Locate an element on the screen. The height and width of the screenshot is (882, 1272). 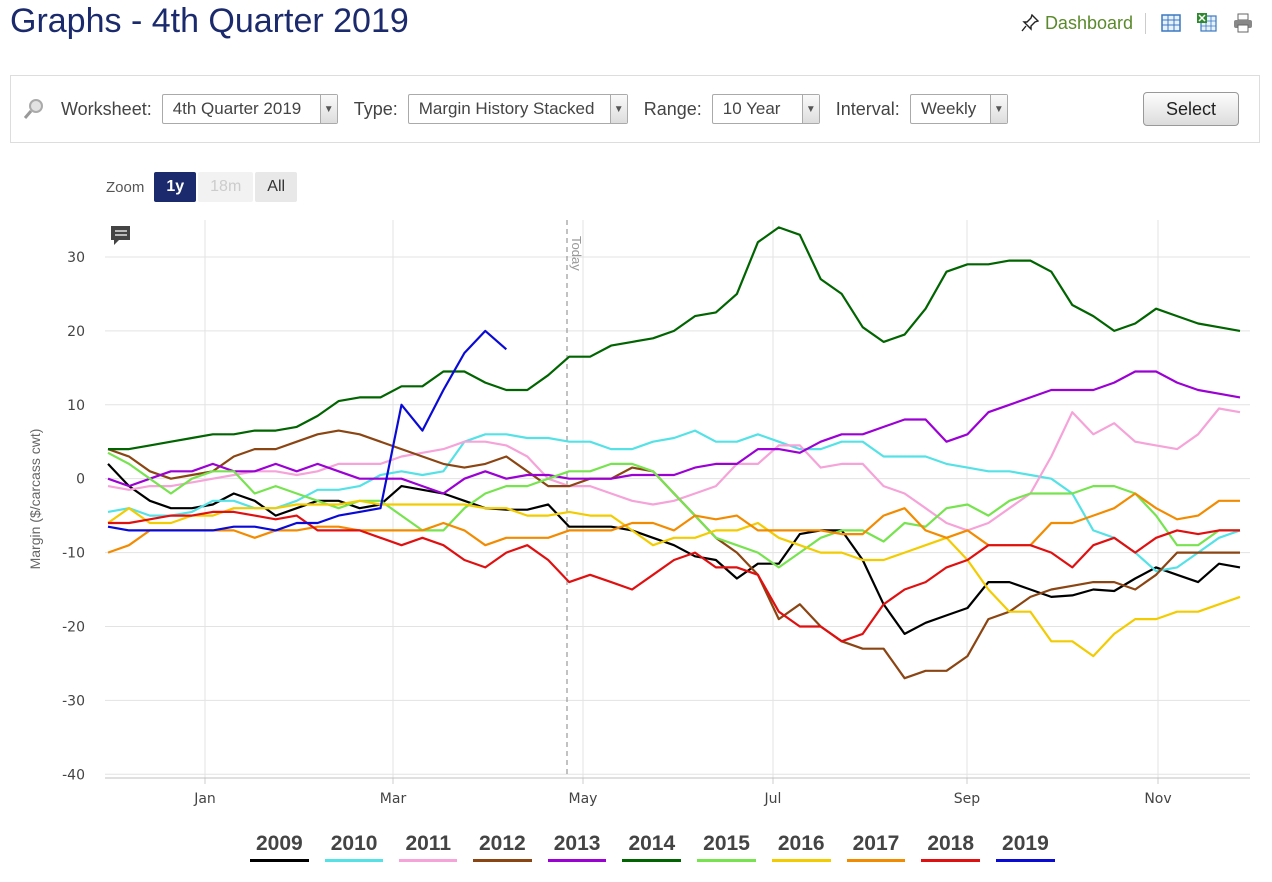
worksheet-select: 4th Quarter 2019 ▼ is located at coordinates (249, 109).